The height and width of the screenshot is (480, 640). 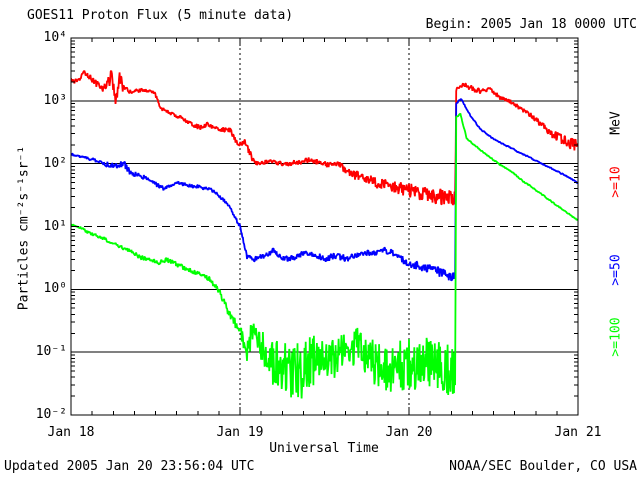 What do you see at coordinates (51, 414) in the screenshot?
I see `y-tick-label: 10⁻²` at bounding box center [51, 414].